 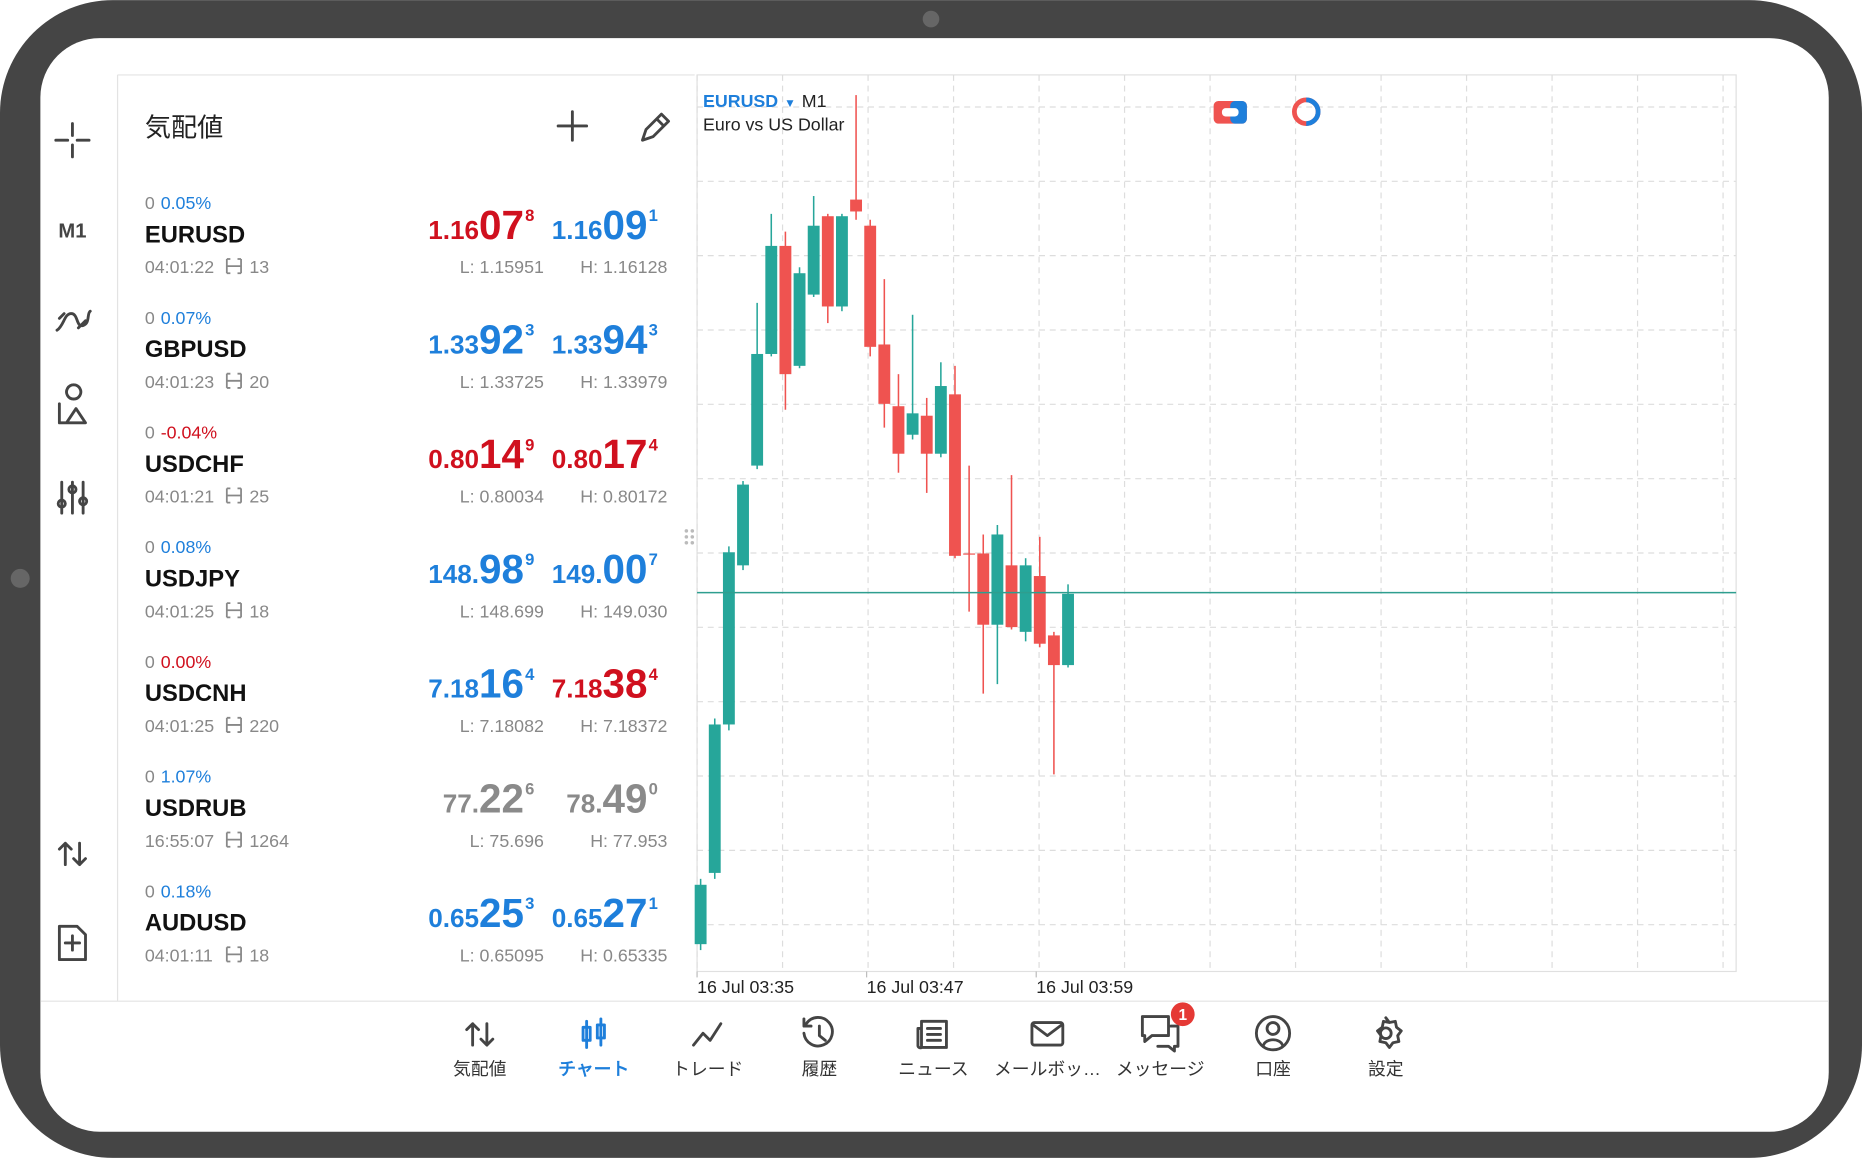 What do you see at coordinates (707, 1069) in the screenshot?
I see `nav-label: トレード` at bounding box center [707, 1069].